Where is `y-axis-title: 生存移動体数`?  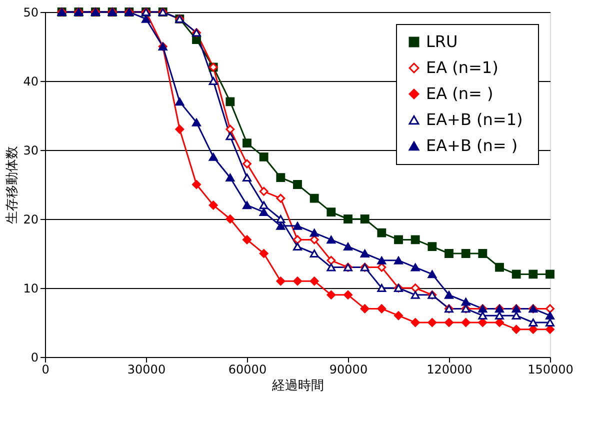 y-axis-title: 生存移動体数 is located at coordinates (12, 185).